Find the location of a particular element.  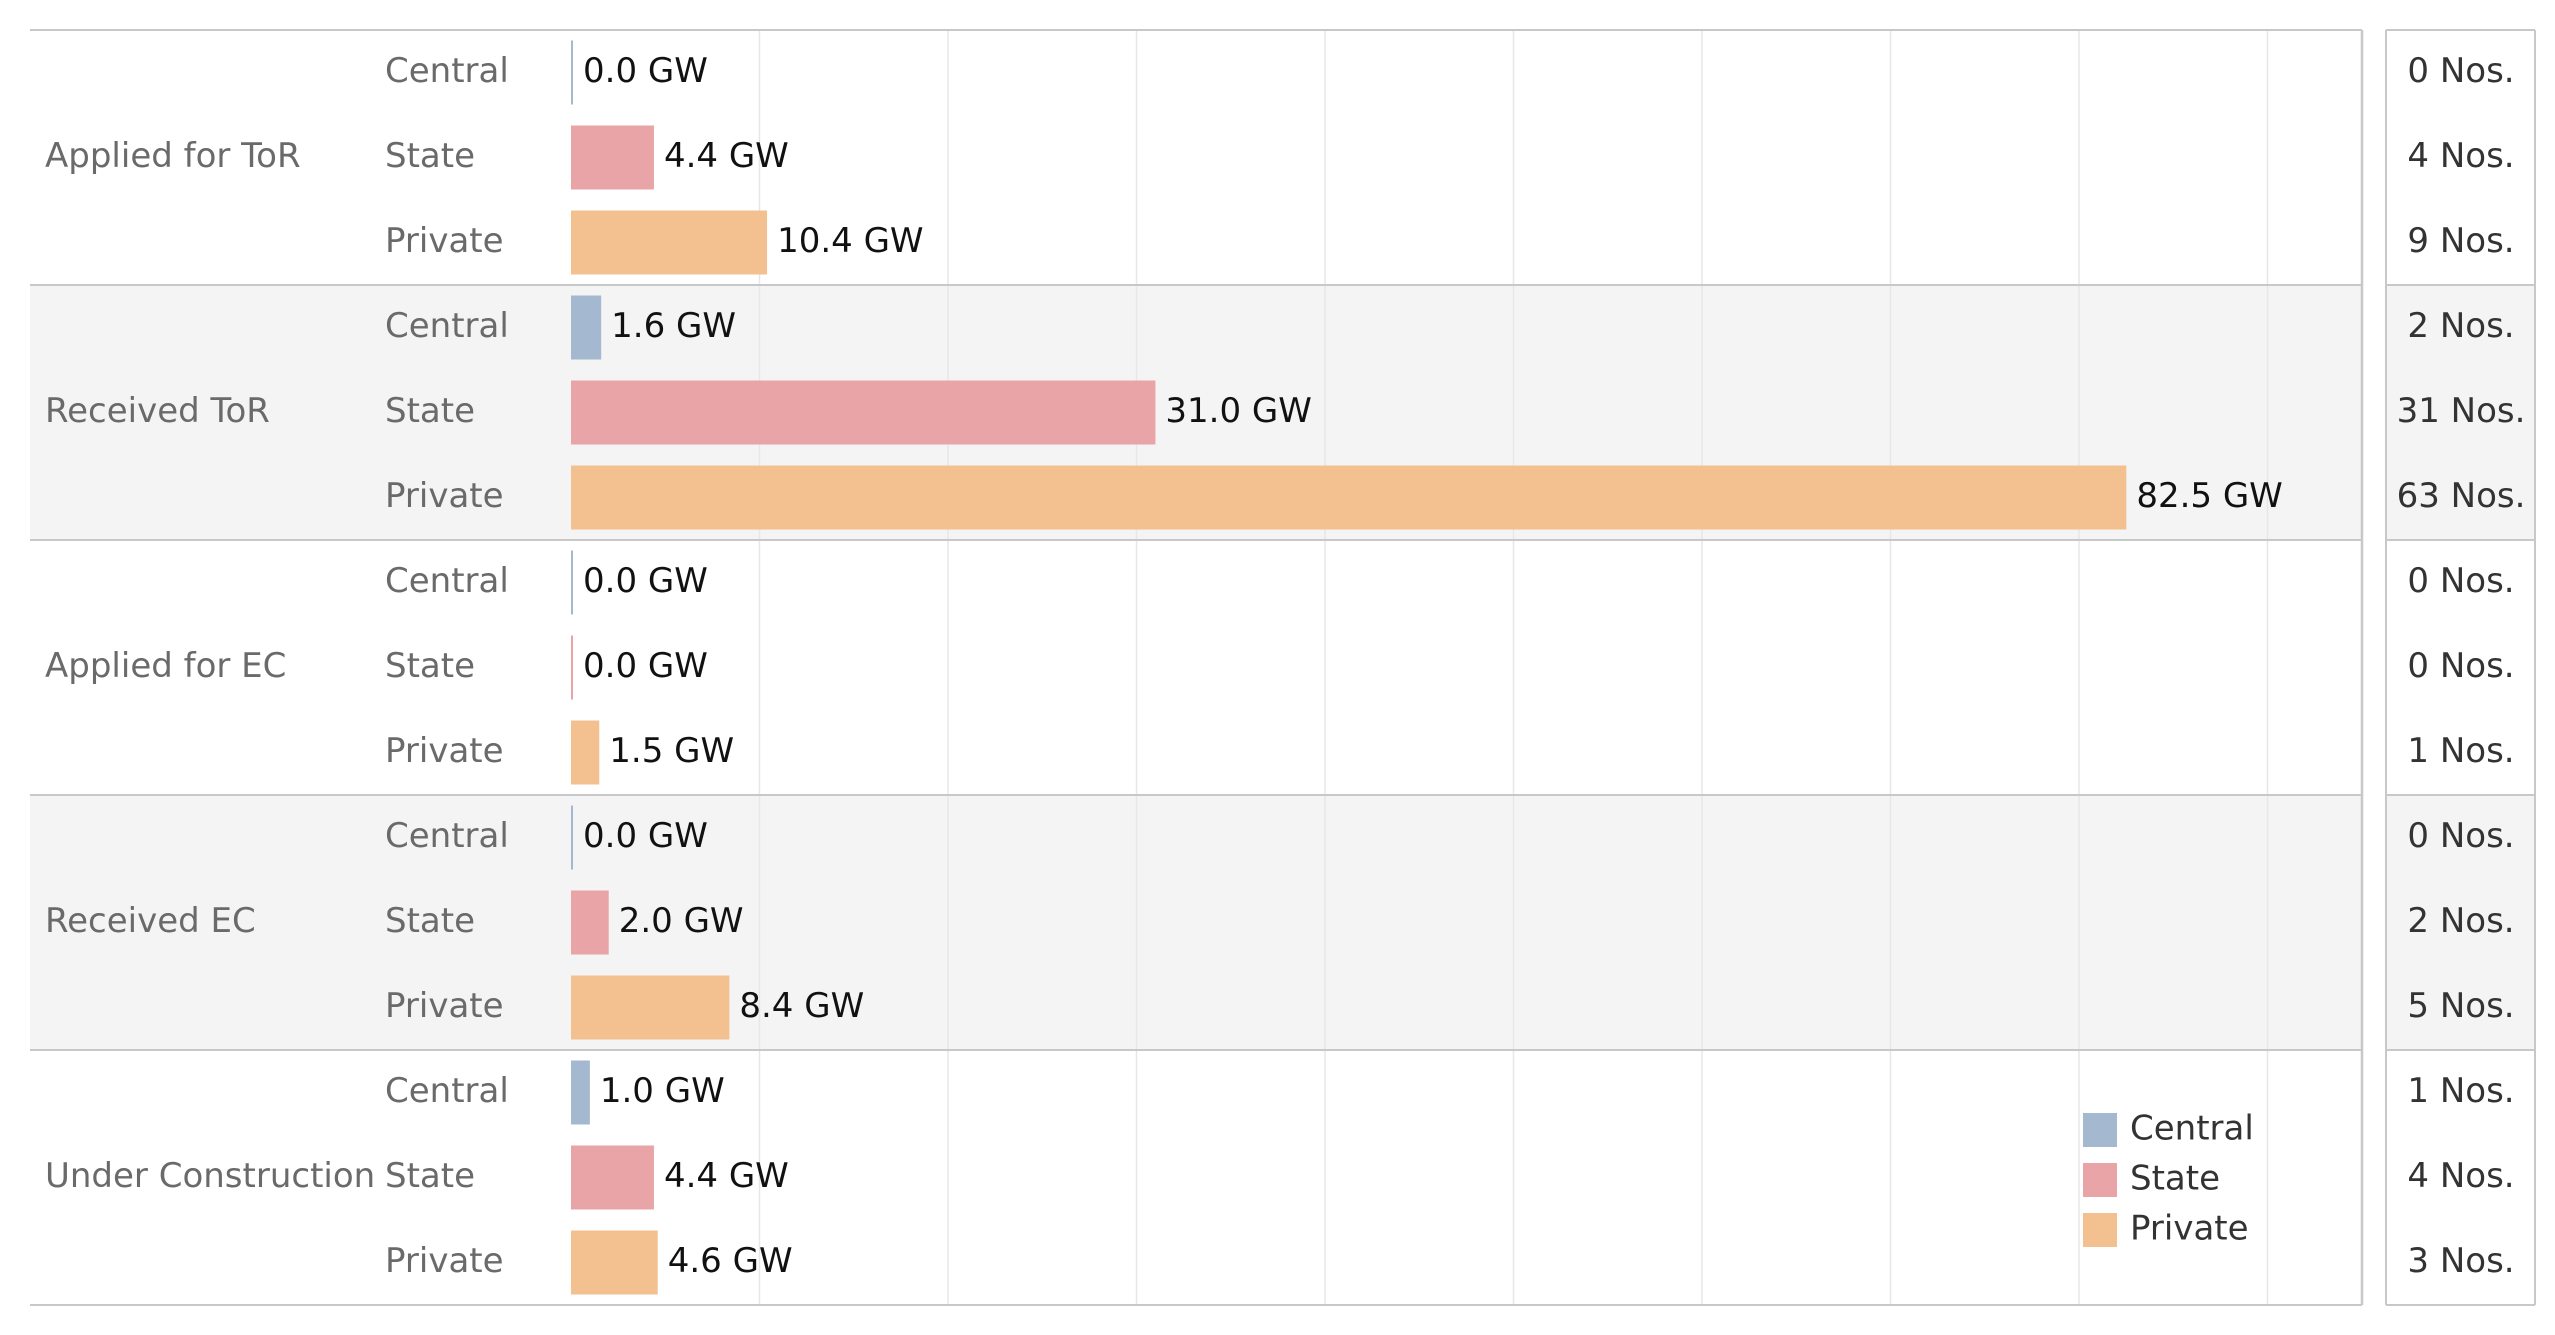

count-label-applied-for-ec-central: 0 Nos. is located at coordinates (2460, 581).